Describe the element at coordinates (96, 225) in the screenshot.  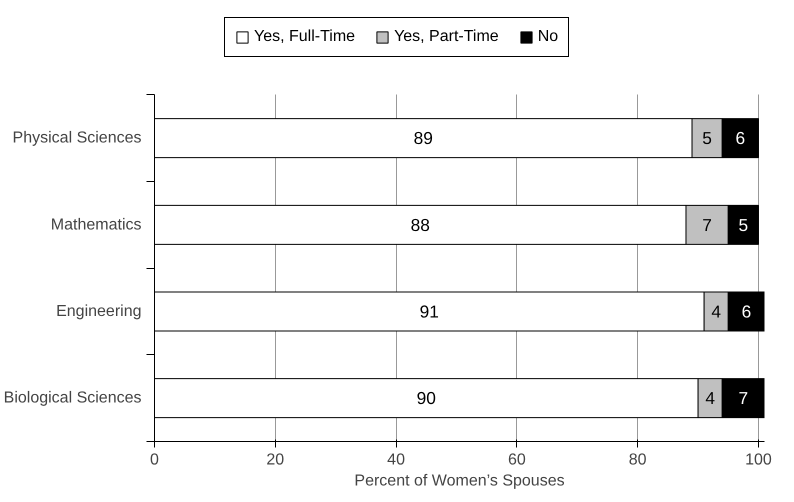
I see `y-tick-label: Mathematics` at that location.